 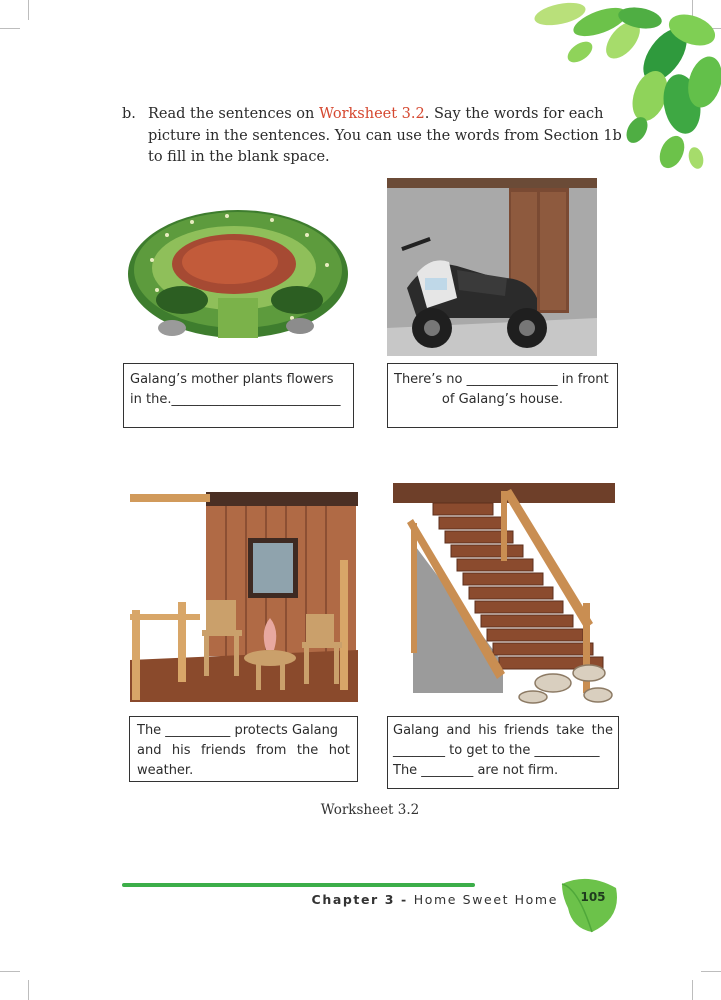 What do you see at coordinates (589, 905) in the screenshot?
I see `page-leaf-icon` at bounding box center [589, 905].